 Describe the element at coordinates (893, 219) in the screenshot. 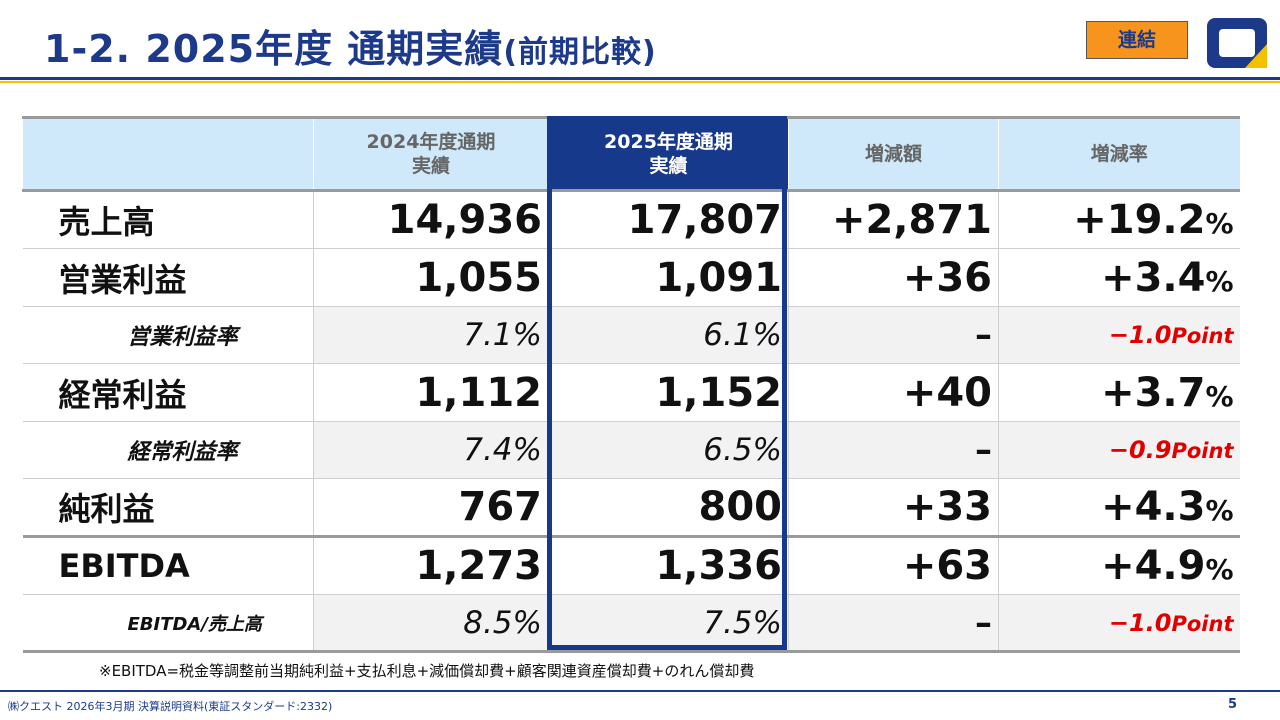

I see `diff-value: +2,871` at that location.